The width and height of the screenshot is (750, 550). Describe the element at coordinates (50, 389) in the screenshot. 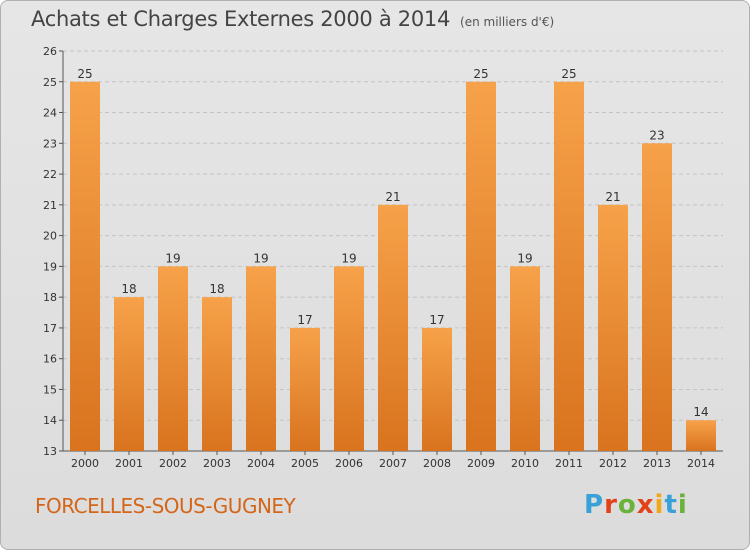

I see `y-tick-label: 15` at that location.